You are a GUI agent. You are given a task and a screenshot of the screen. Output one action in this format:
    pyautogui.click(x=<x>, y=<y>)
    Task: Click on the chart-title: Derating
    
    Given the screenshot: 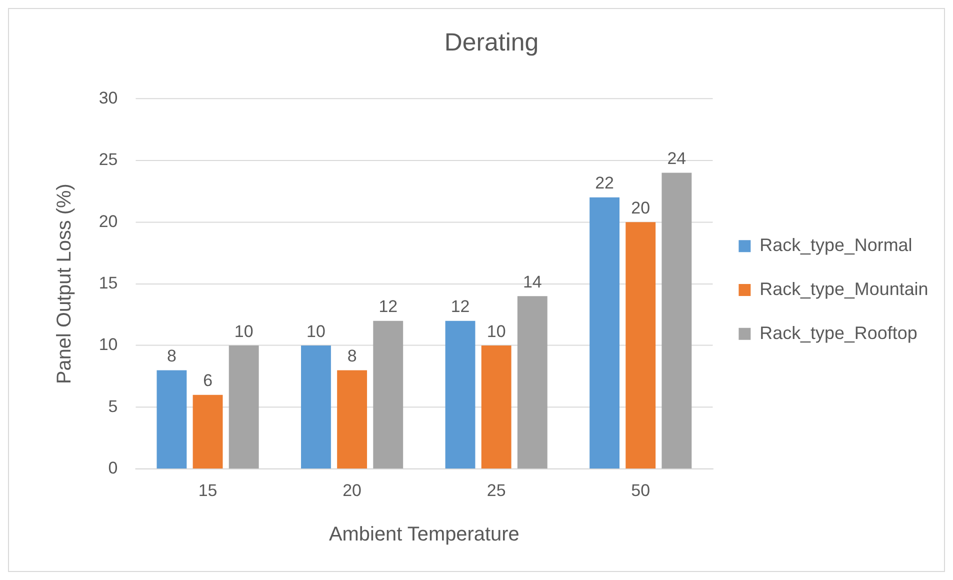 What is the action you would take?
    pyautogui.click(x=491, y=42)
    